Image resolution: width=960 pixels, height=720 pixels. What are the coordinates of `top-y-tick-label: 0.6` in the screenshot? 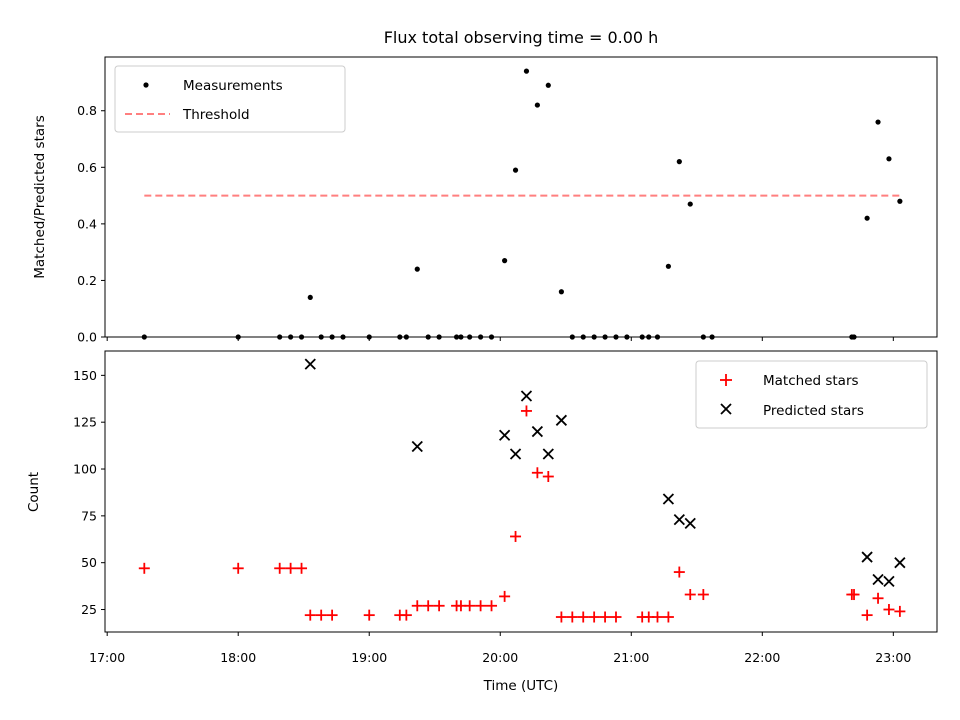 It's located at (87, 167).